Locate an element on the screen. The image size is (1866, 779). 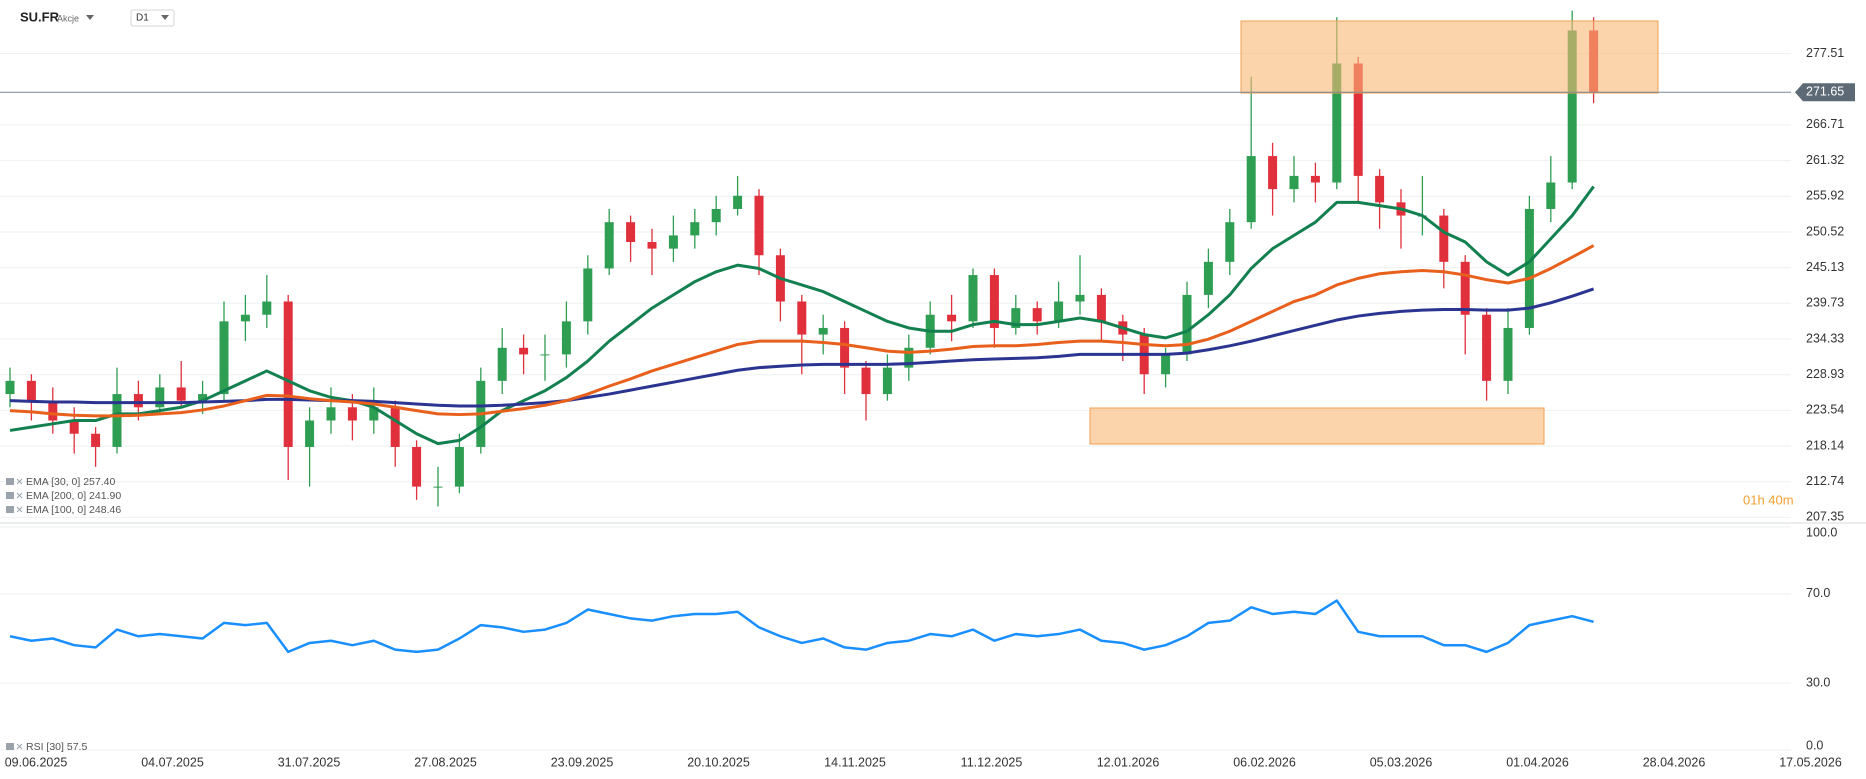
y-tick-label: 70.0 is located at coordinates (1818, 593).